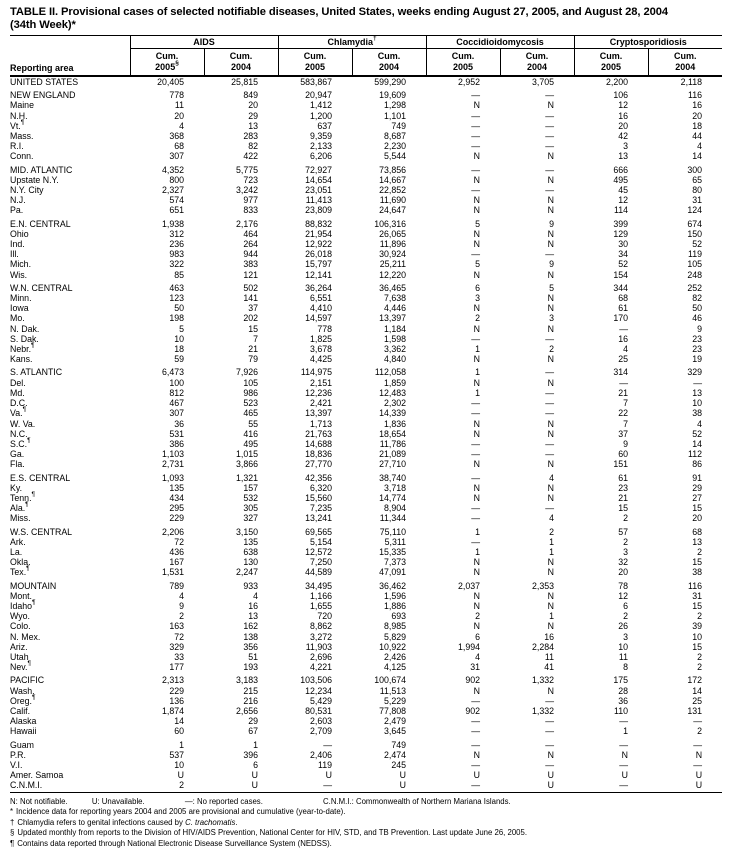  What do you see at coordinates (366, 637) in the screenshot?
I see `table-row: N. Mex. 72 138 3,272 5,829 6 16 3 10` at bounding box center [366, 637].